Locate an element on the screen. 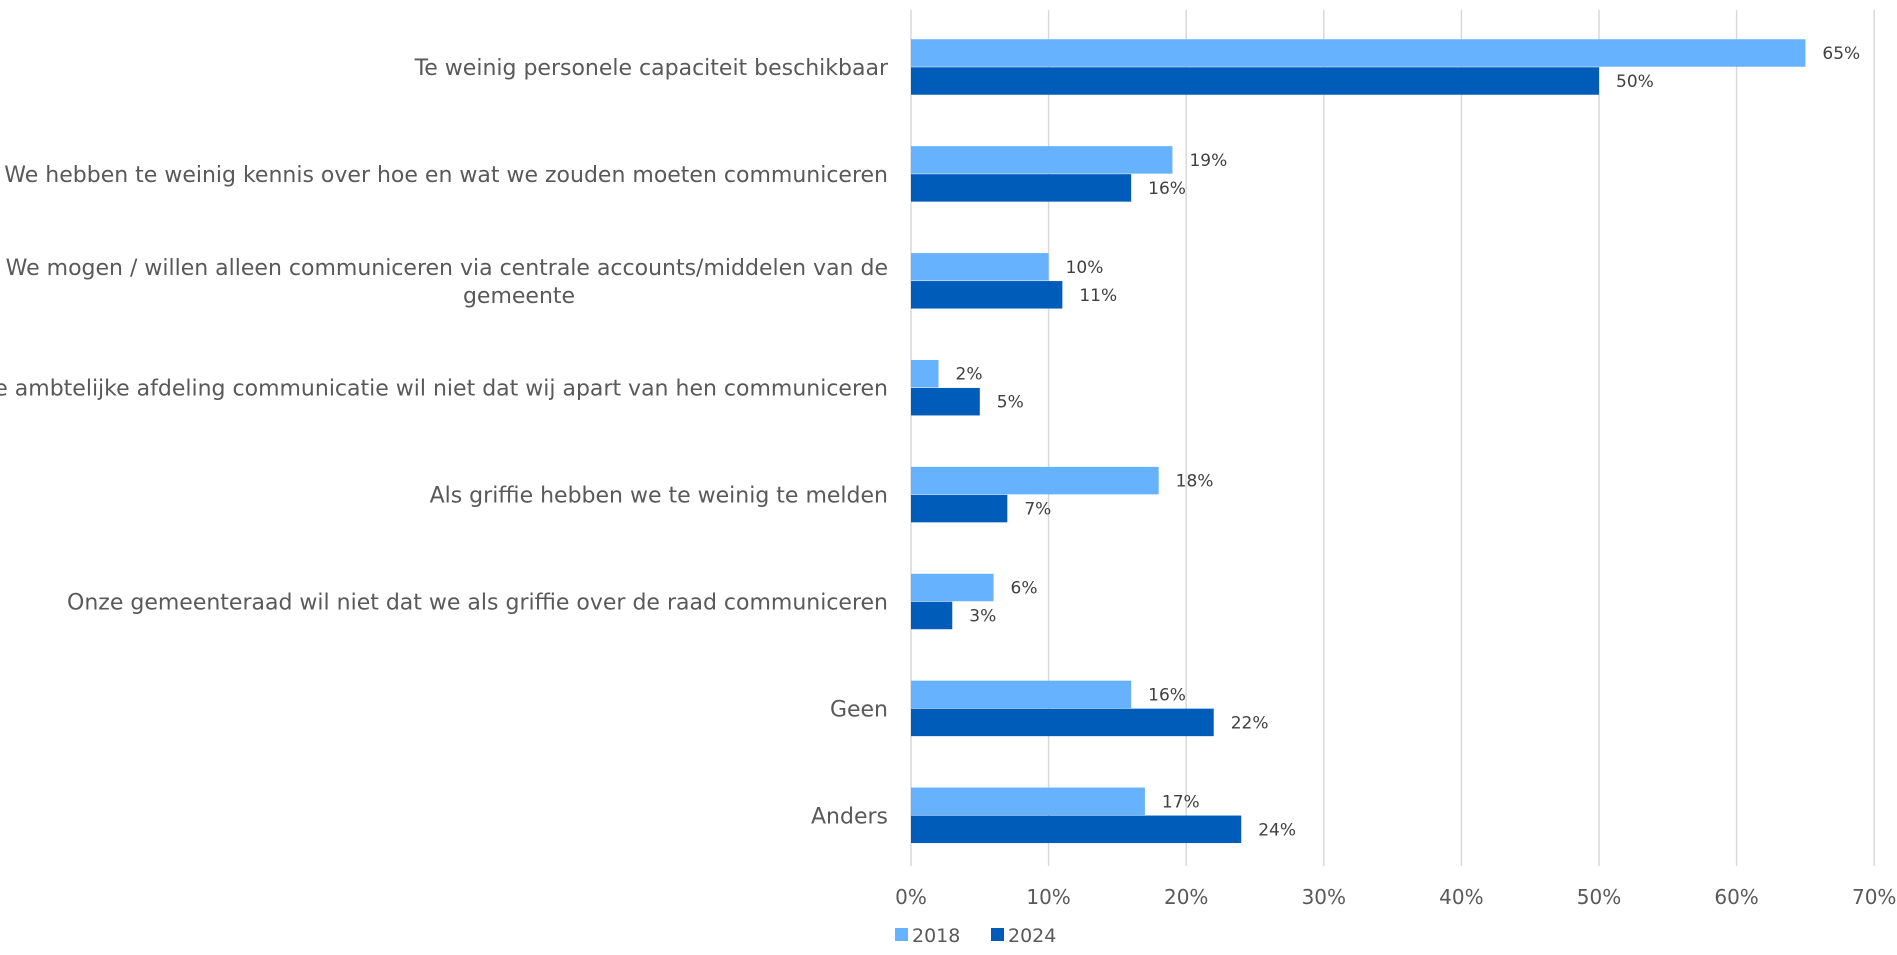  category-label: Geen is located at coordinates (859, 709).